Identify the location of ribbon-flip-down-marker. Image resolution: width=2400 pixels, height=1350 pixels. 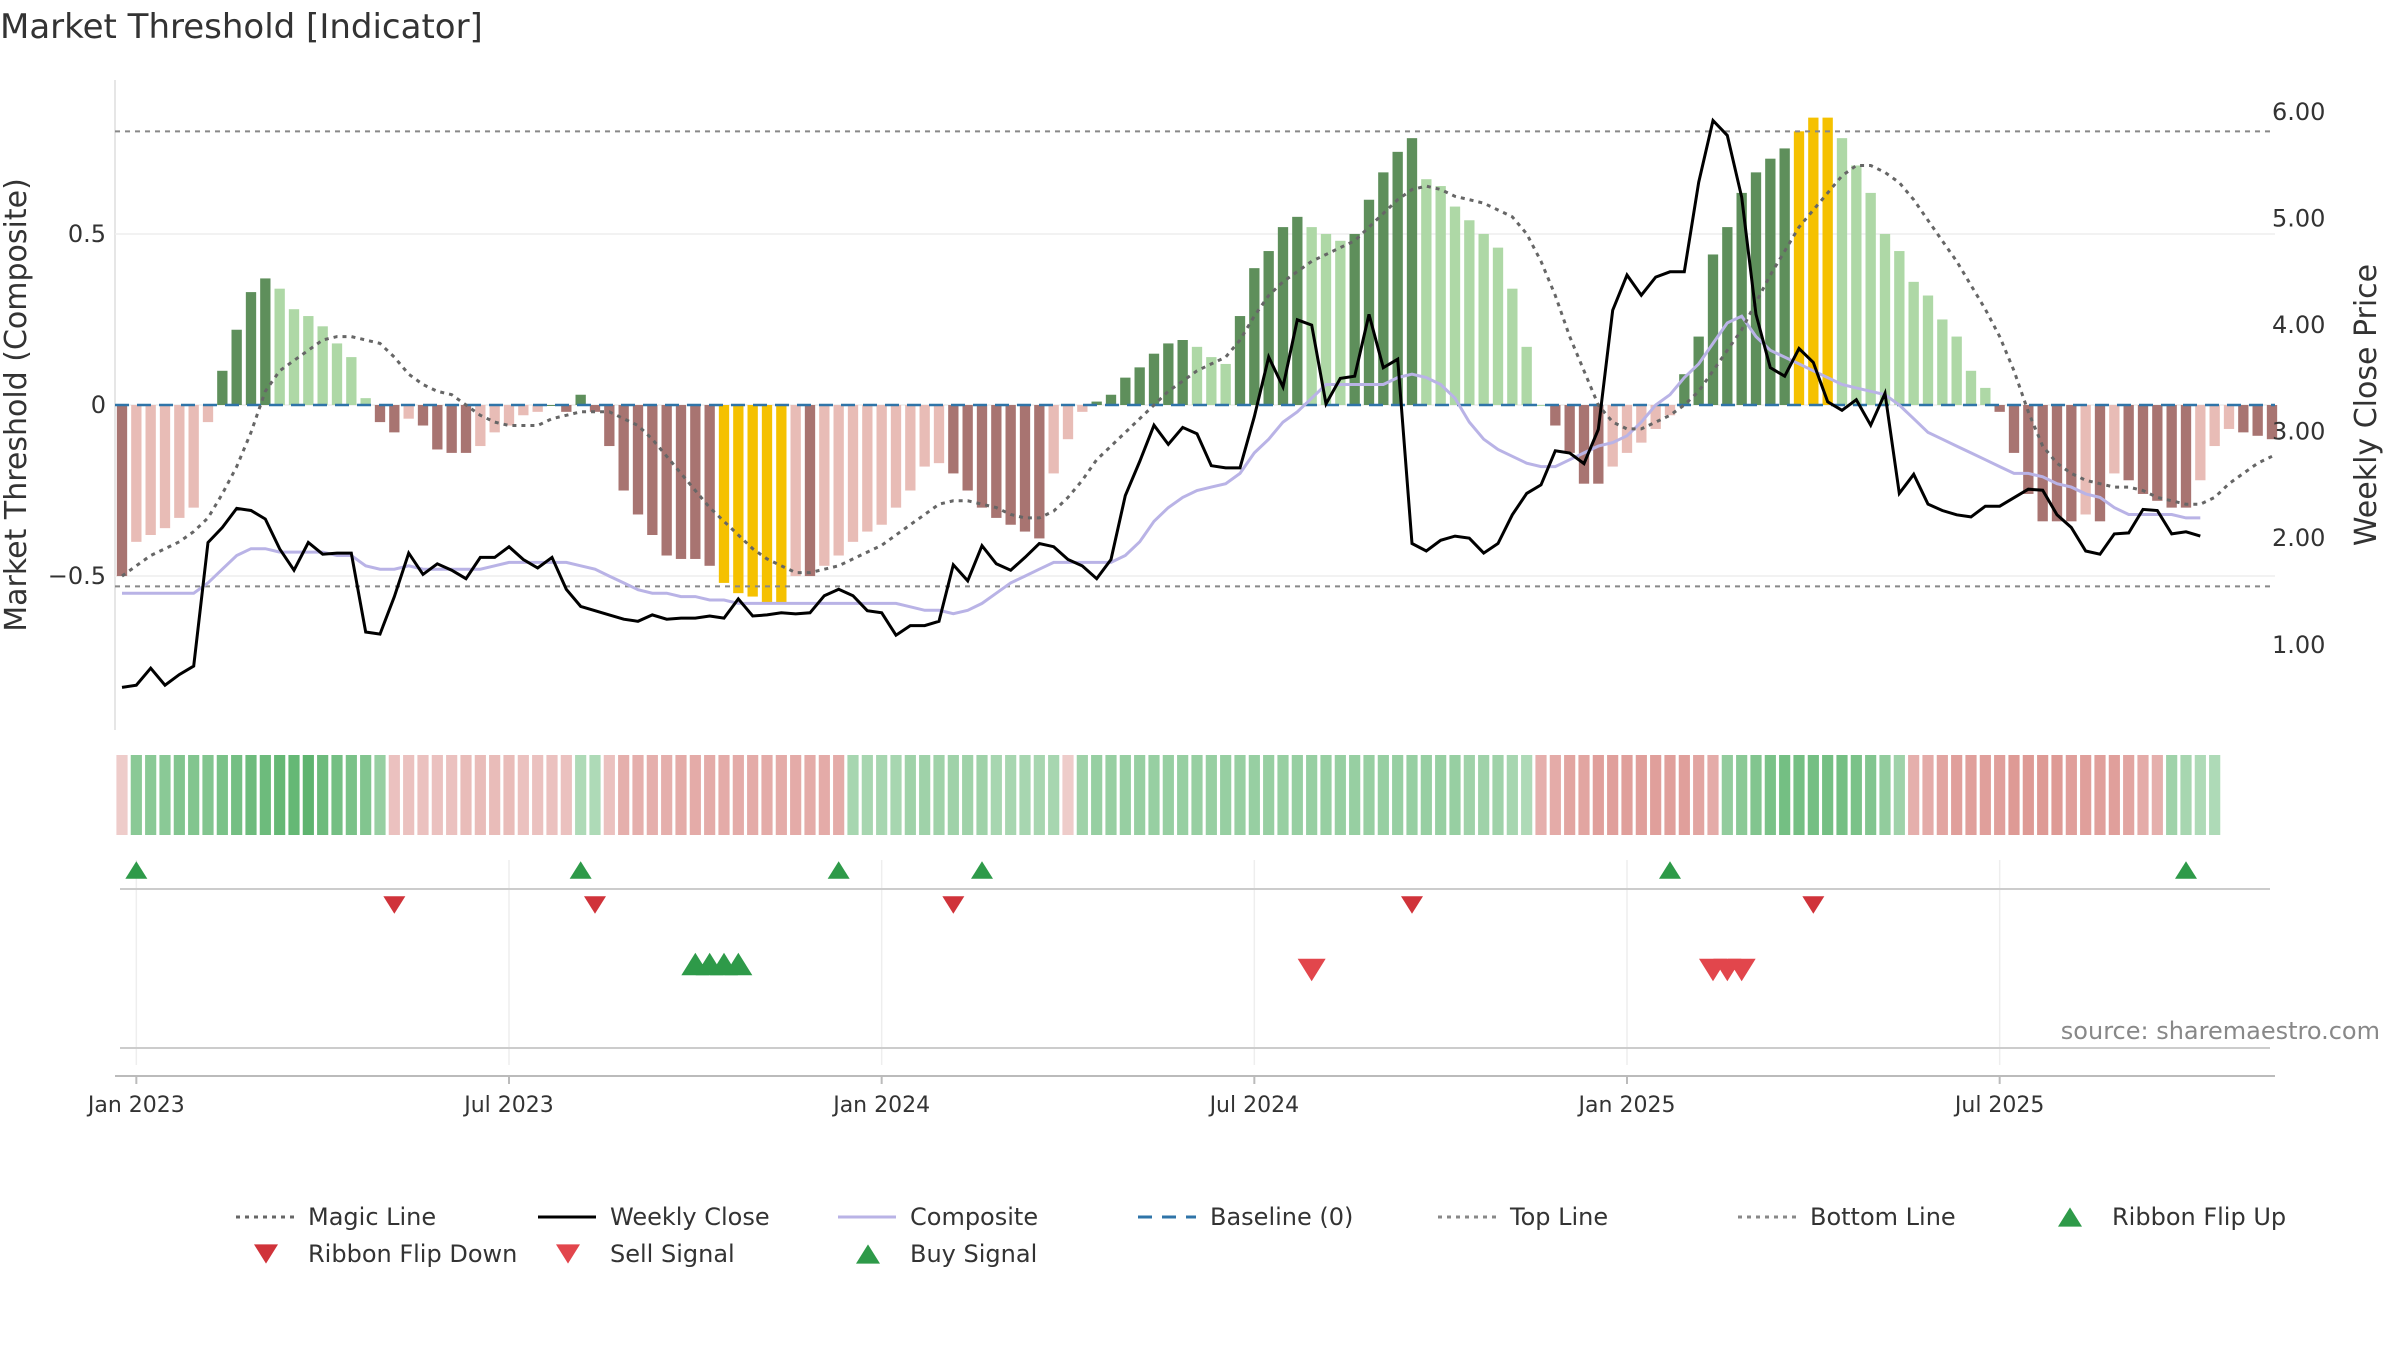
(1813, 905).